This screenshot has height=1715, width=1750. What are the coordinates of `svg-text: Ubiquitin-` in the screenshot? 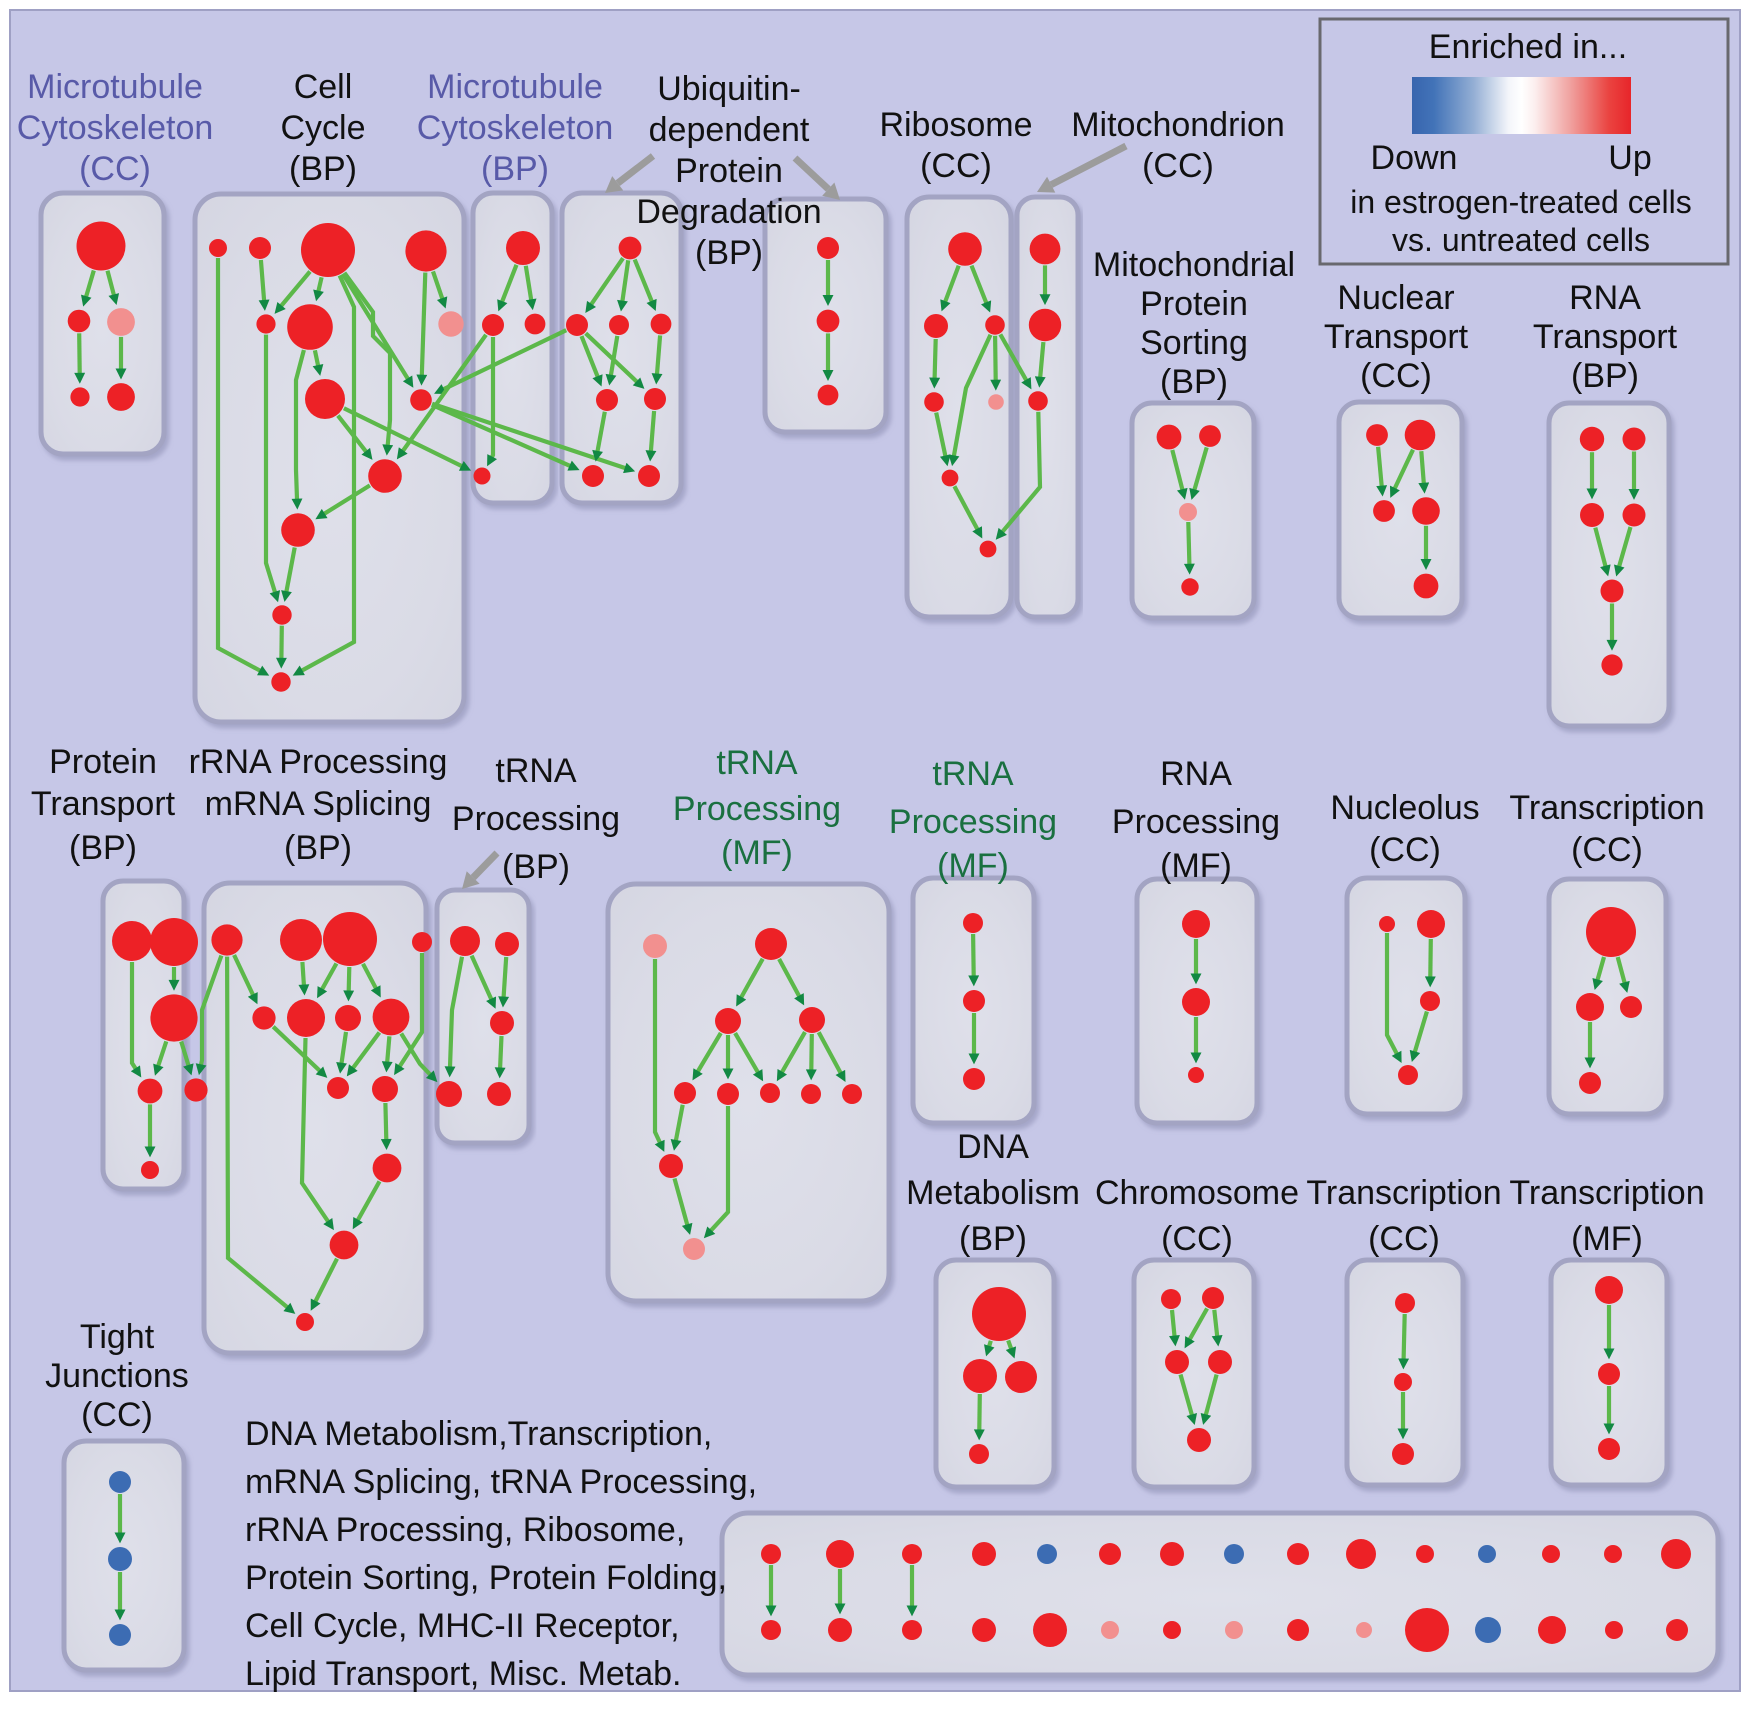 It's located at (729, 89).